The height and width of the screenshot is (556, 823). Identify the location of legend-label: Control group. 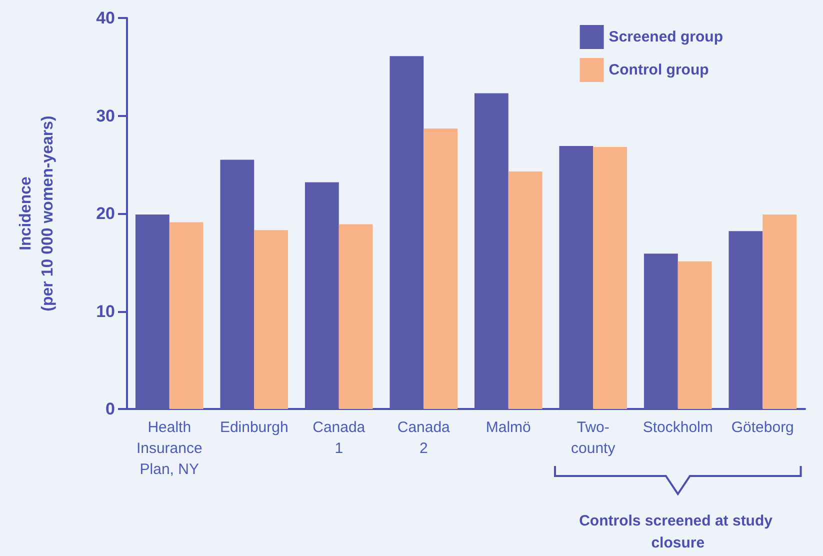
(658, 70).